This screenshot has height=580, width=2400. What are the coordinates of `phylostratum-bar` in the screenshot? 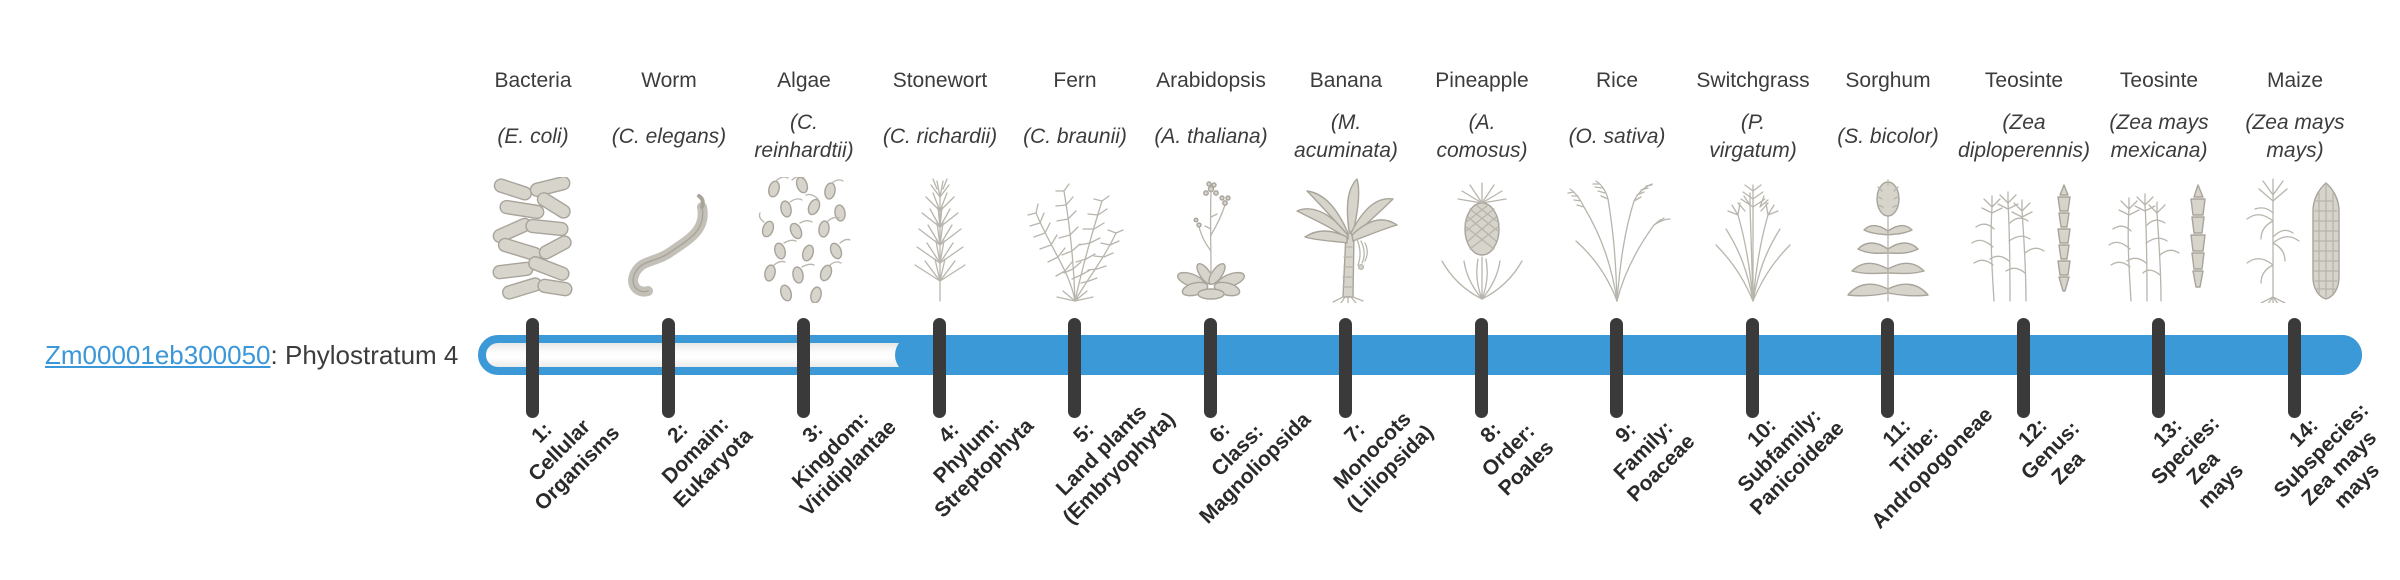 It's located at (1420, 355).